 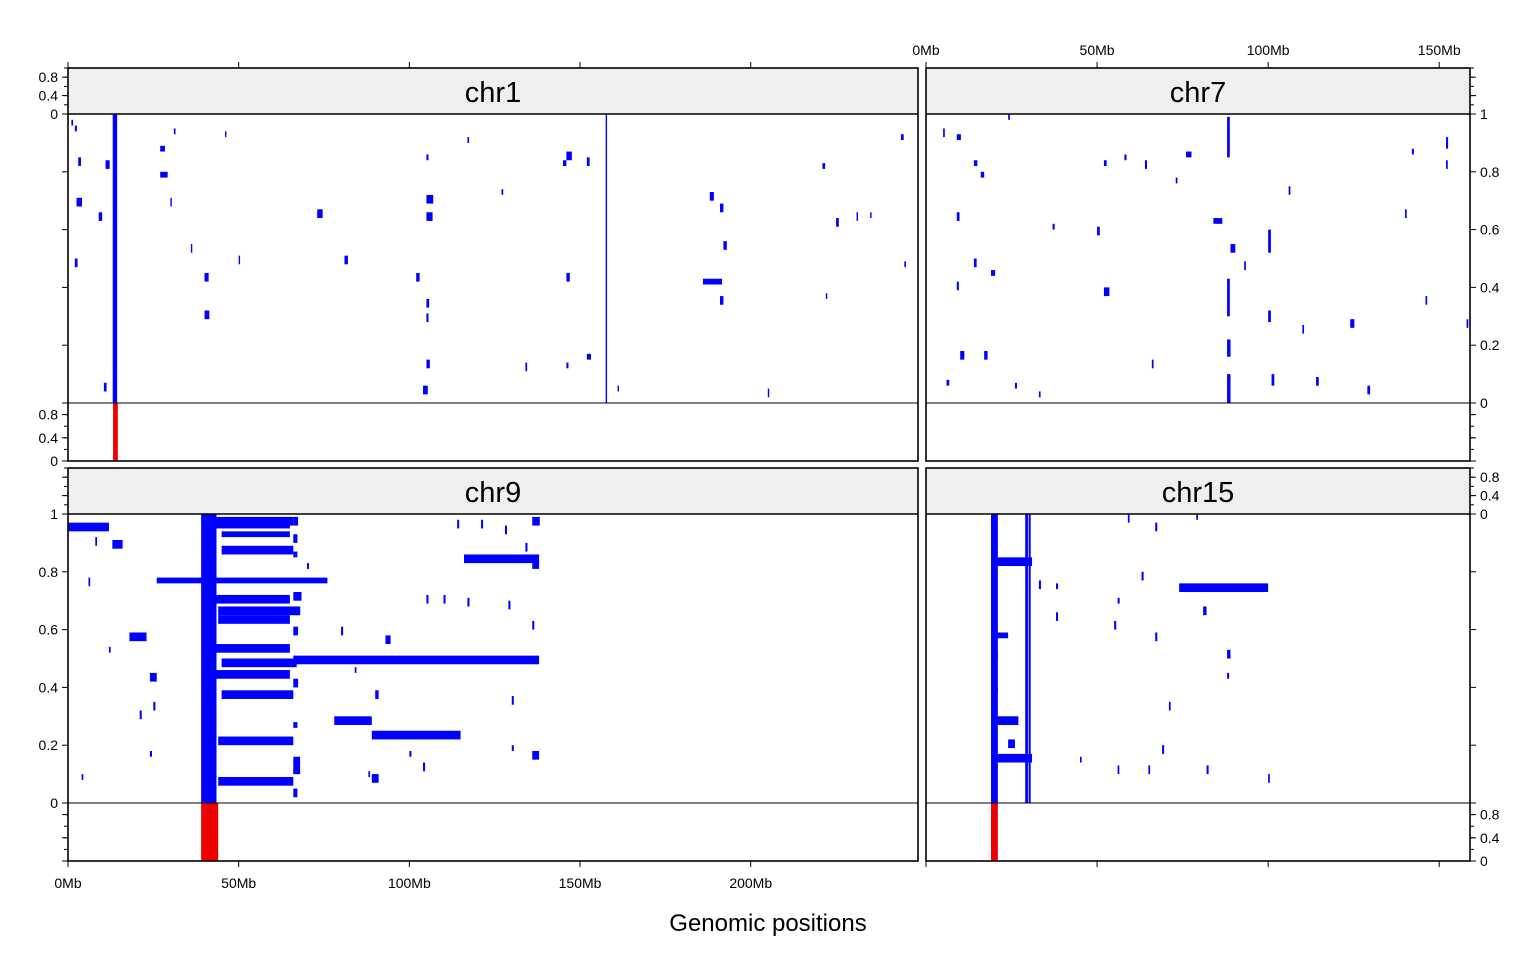 What do you see at coordinates (49, 438) in the screenshot?
I see `left-freq-axis-row1-tick-label-1: 0.4` at bounding box center [49, 438].